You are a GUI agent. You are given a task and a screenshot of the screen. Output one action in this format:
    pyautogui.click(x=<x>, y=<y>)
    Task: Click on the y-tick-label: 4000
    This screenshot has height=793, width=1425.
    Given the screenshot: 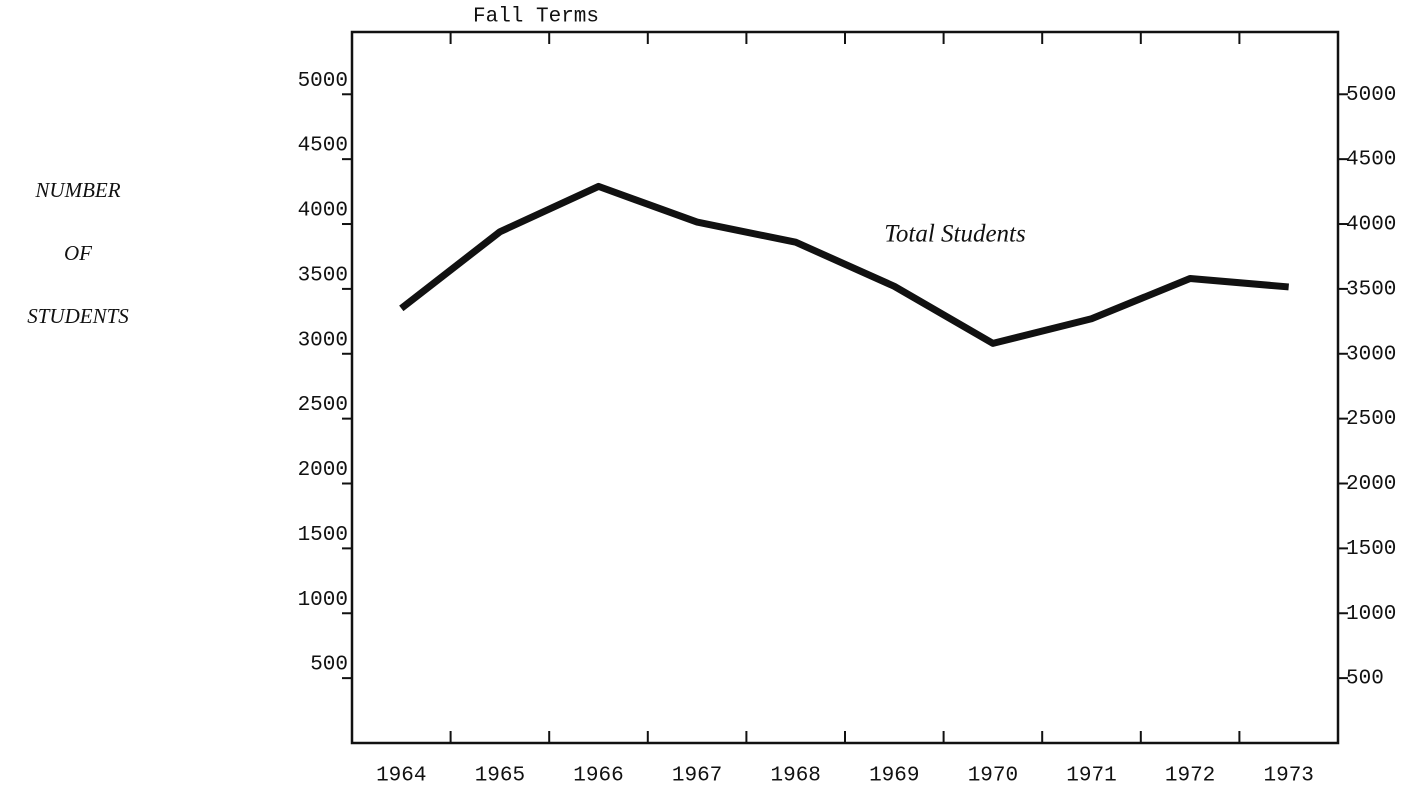 What is the action you would take?
    pyautogui.click(x=323, y=211)
    